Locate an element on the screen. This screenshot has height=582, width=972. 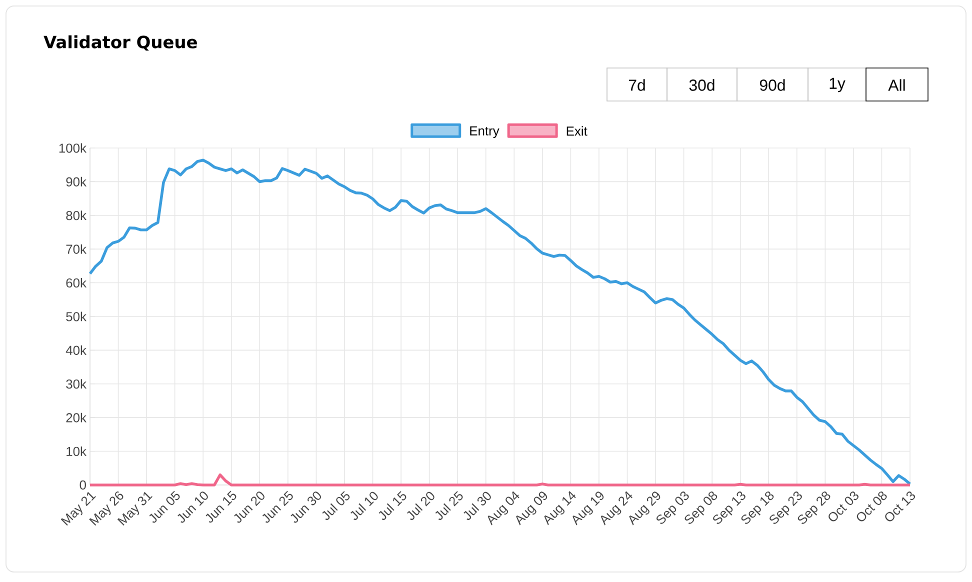
text: 30d is located at coordinates (701, 85).